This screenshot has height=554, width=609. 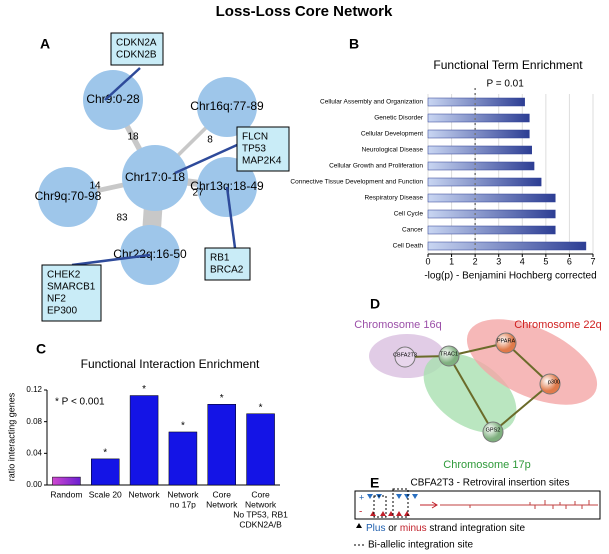 What do you see at coordinates (254, 149) in the screenshot?
I see `gene-label: TP53` at bounding box center [254, 149].